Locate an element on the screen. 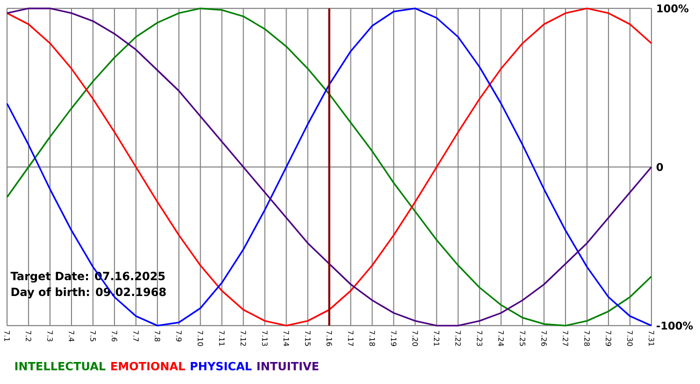 This screenshot has height=384, width=700. y-tick-label: 100% is located at coordinates (672, 8).